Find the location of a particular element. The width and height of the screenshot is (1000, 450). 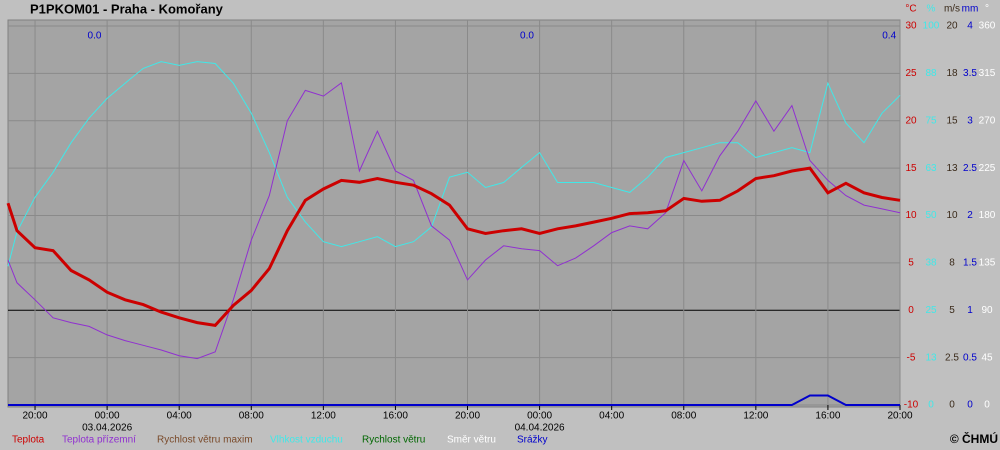

chart-title: P1PKOM01 - Praha - Komořany is located at coordinates (127, 8).